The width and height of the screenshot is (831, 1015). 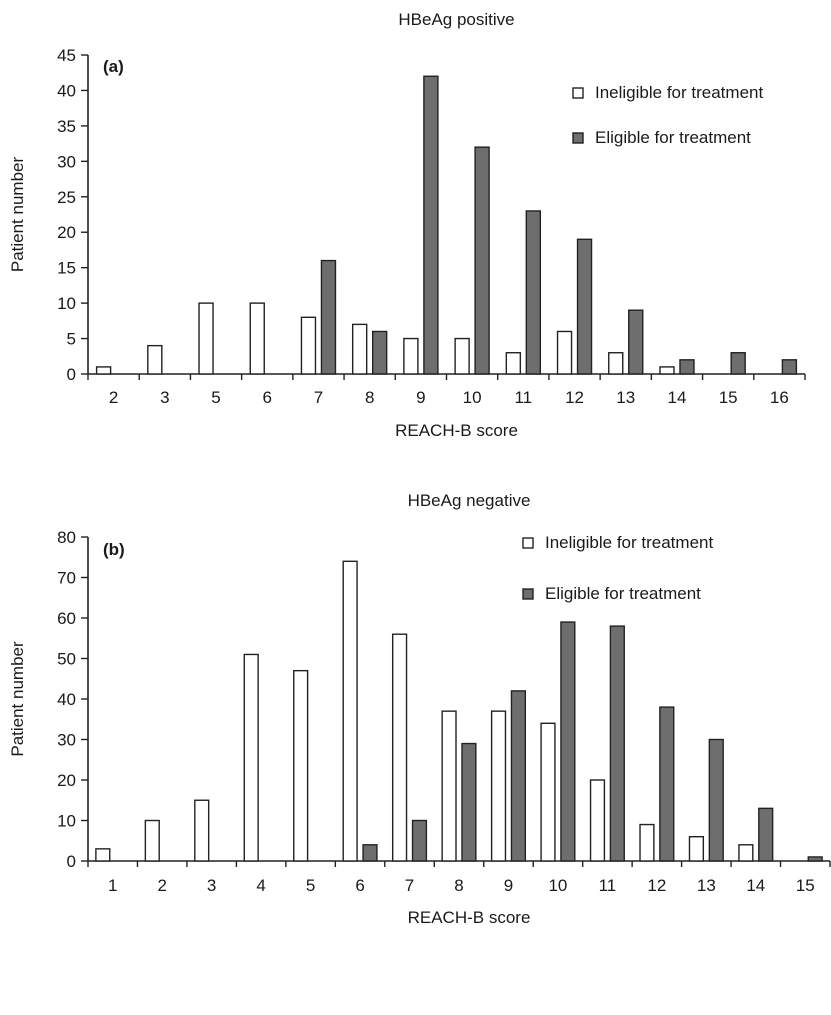 I want to click on y-tick-label: 25, so click(x=66, y=197).